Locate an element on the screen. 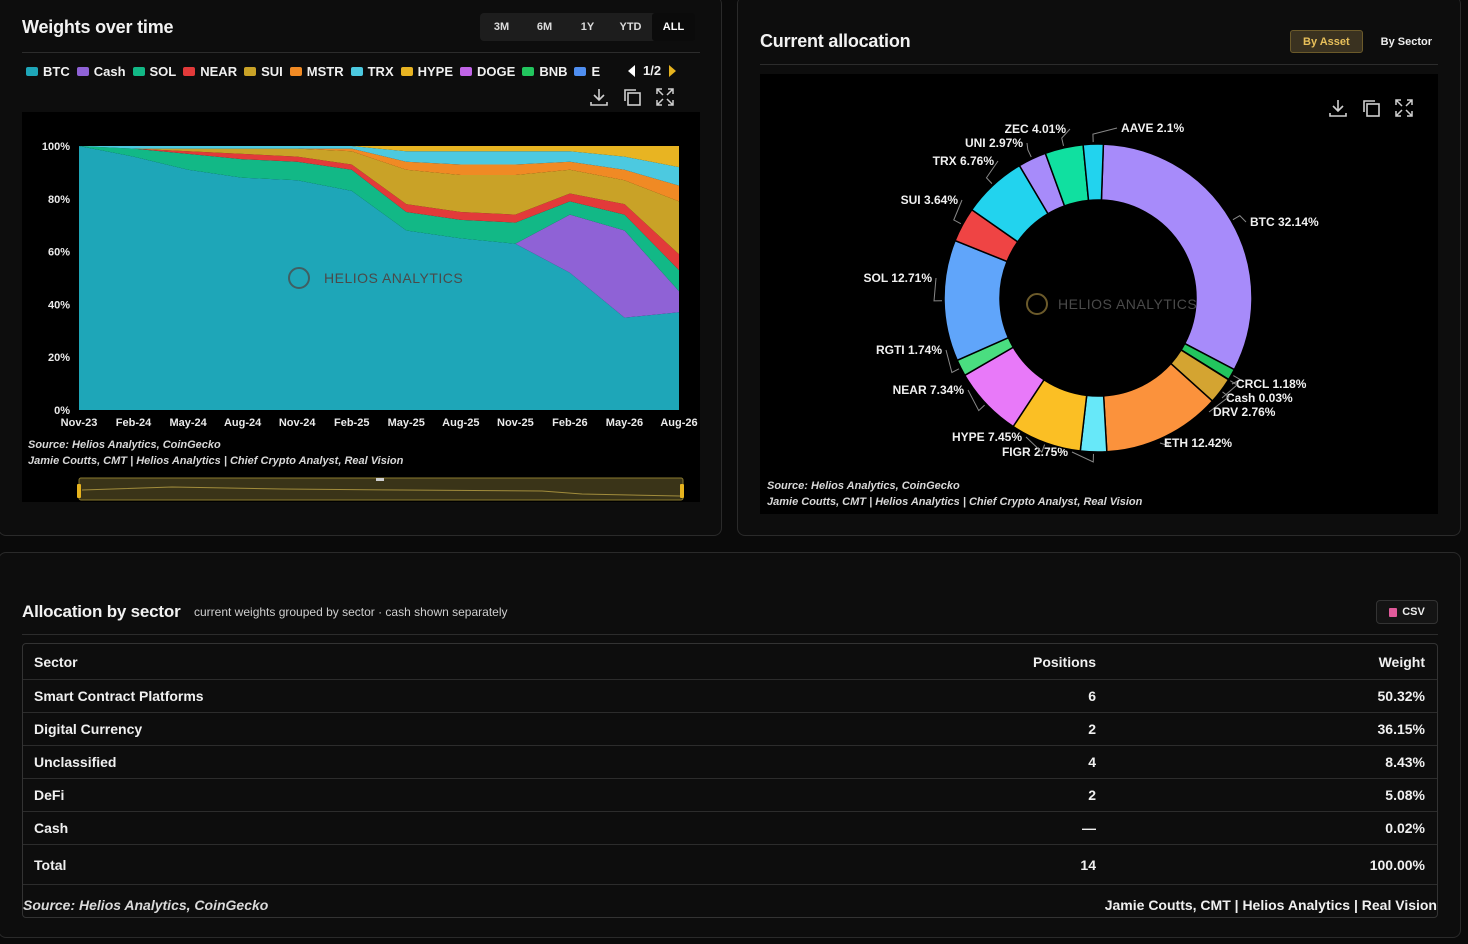 Image resolution: width=1468 pixels, height=944 pixels. slice-label-drv: DRV 2.76% is located at coordinates (1244, 412).